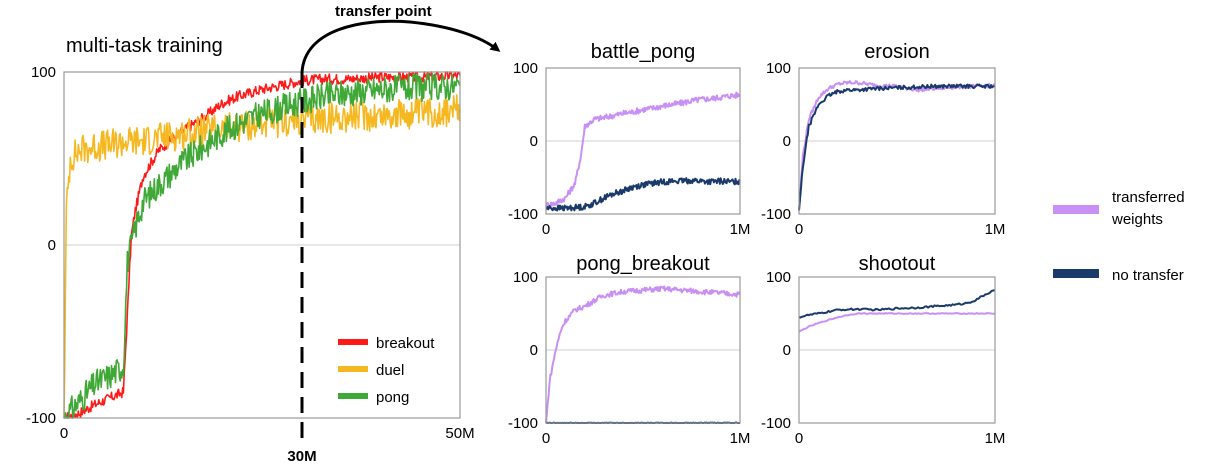 The width and height of the screenshot is (1221, 466). What do you see at coordinates (897, 52) in the screenshot?
I see `erosion-title: erosion` at bounding box center [897, 52].